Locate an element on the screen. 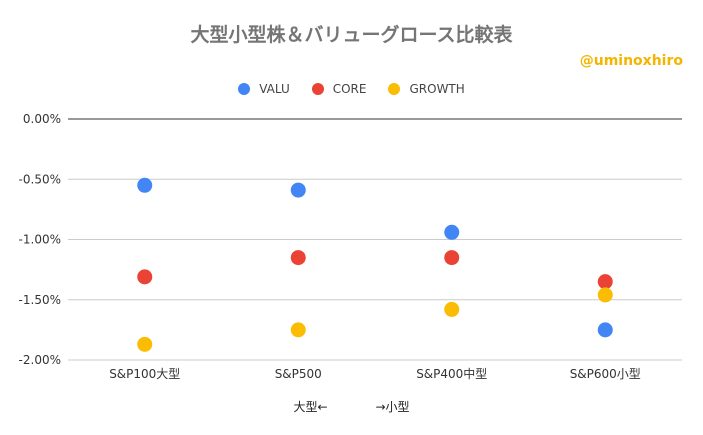 Image resolution: width=703 pixels, height=435 pixels. legend: VALU CORE GROWTH is located at coordinates (351, 89).